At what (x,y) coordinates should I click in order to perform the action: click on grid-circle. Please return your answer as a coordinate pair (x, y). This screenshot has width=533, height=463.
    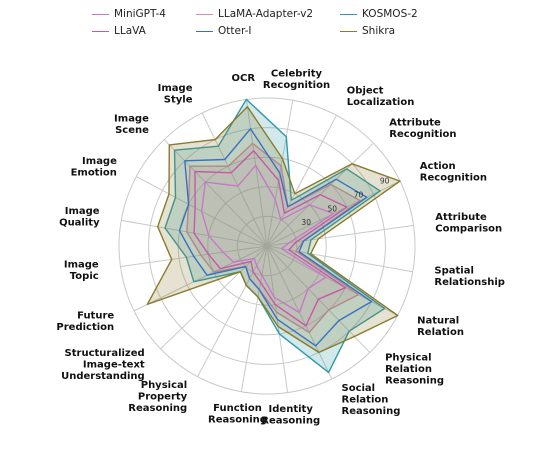
    Looking at the image, I should click on (267, 246).